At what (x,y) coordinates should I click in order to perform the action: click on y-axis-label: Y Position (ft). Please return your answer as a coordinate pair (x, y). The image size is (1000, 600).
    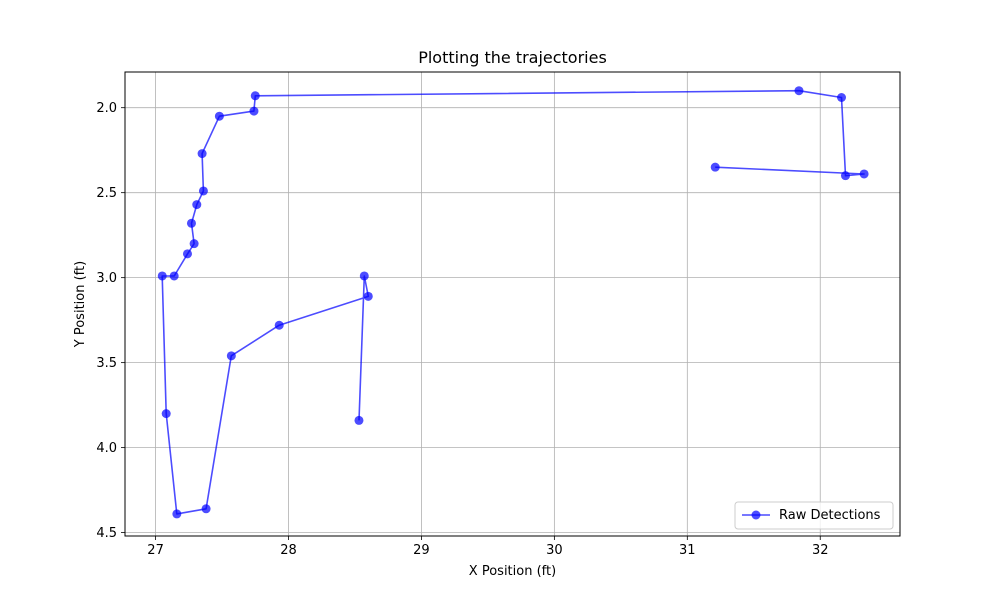
    Looking at the image, I should click on (80, 304).